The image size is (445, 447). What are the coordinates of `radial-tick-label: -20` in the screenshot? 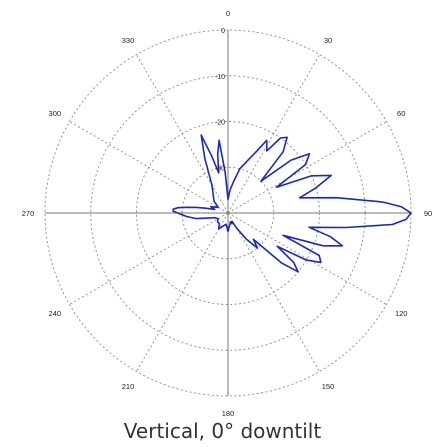 It's located at (220, 123).